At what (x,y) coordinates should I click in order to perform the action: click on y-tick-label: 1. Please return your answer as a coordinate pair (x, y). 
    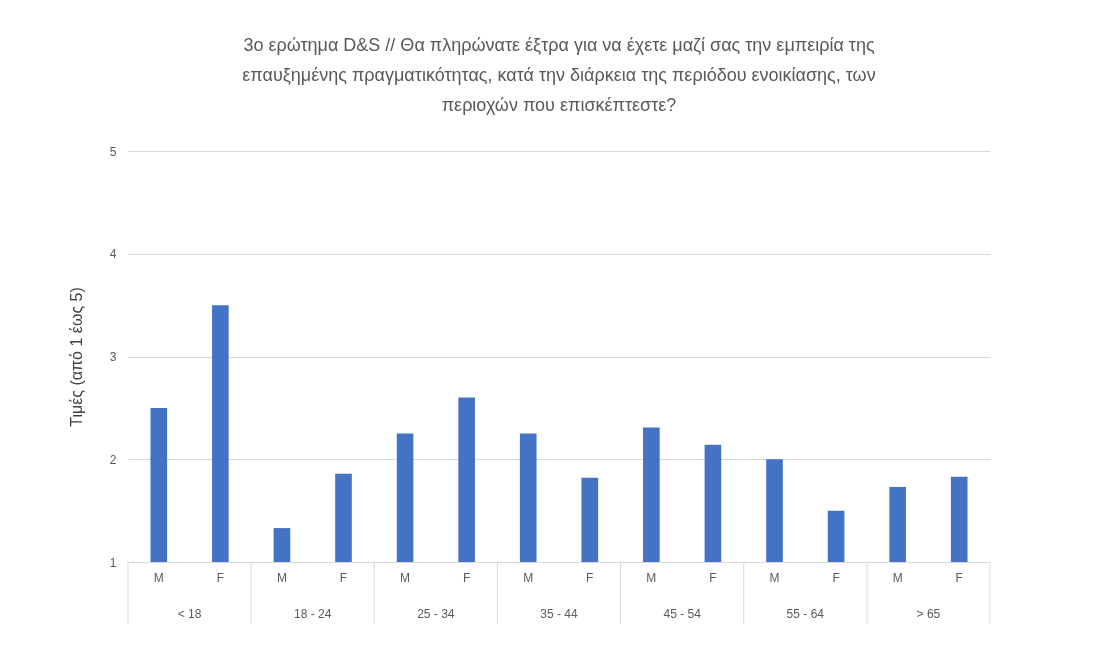
    Looking at the image, I should click on (113, 562).